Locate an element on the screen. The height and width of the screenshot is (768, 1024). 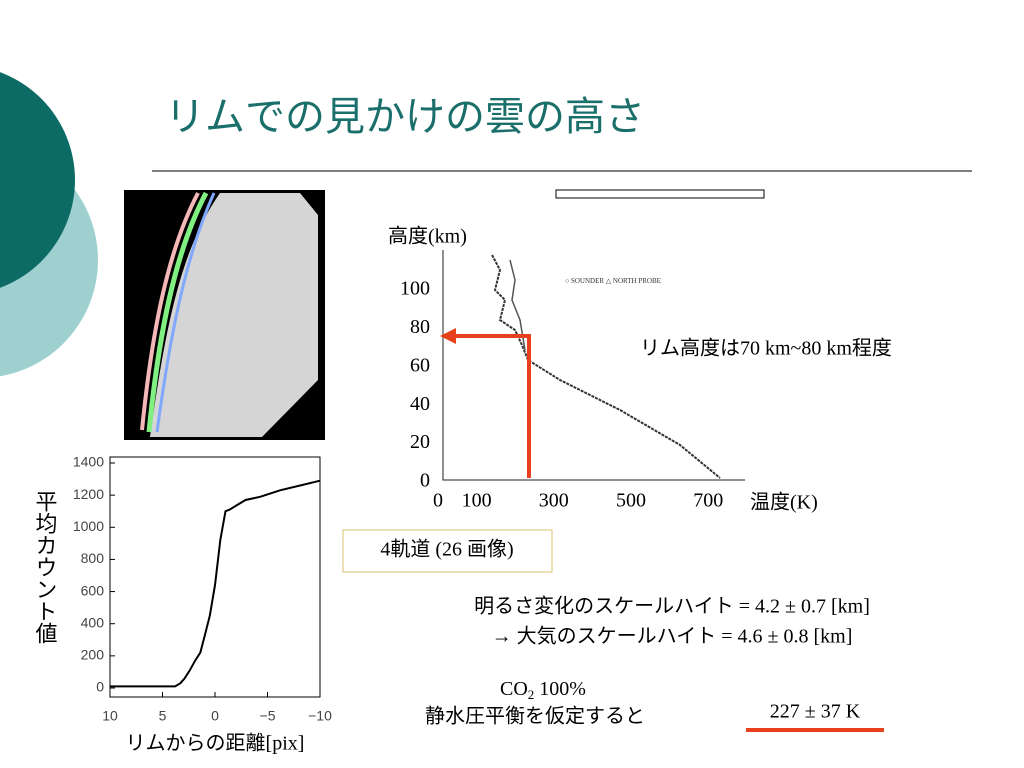
x-tick-label: 300 is located at coordinates (554, 501).